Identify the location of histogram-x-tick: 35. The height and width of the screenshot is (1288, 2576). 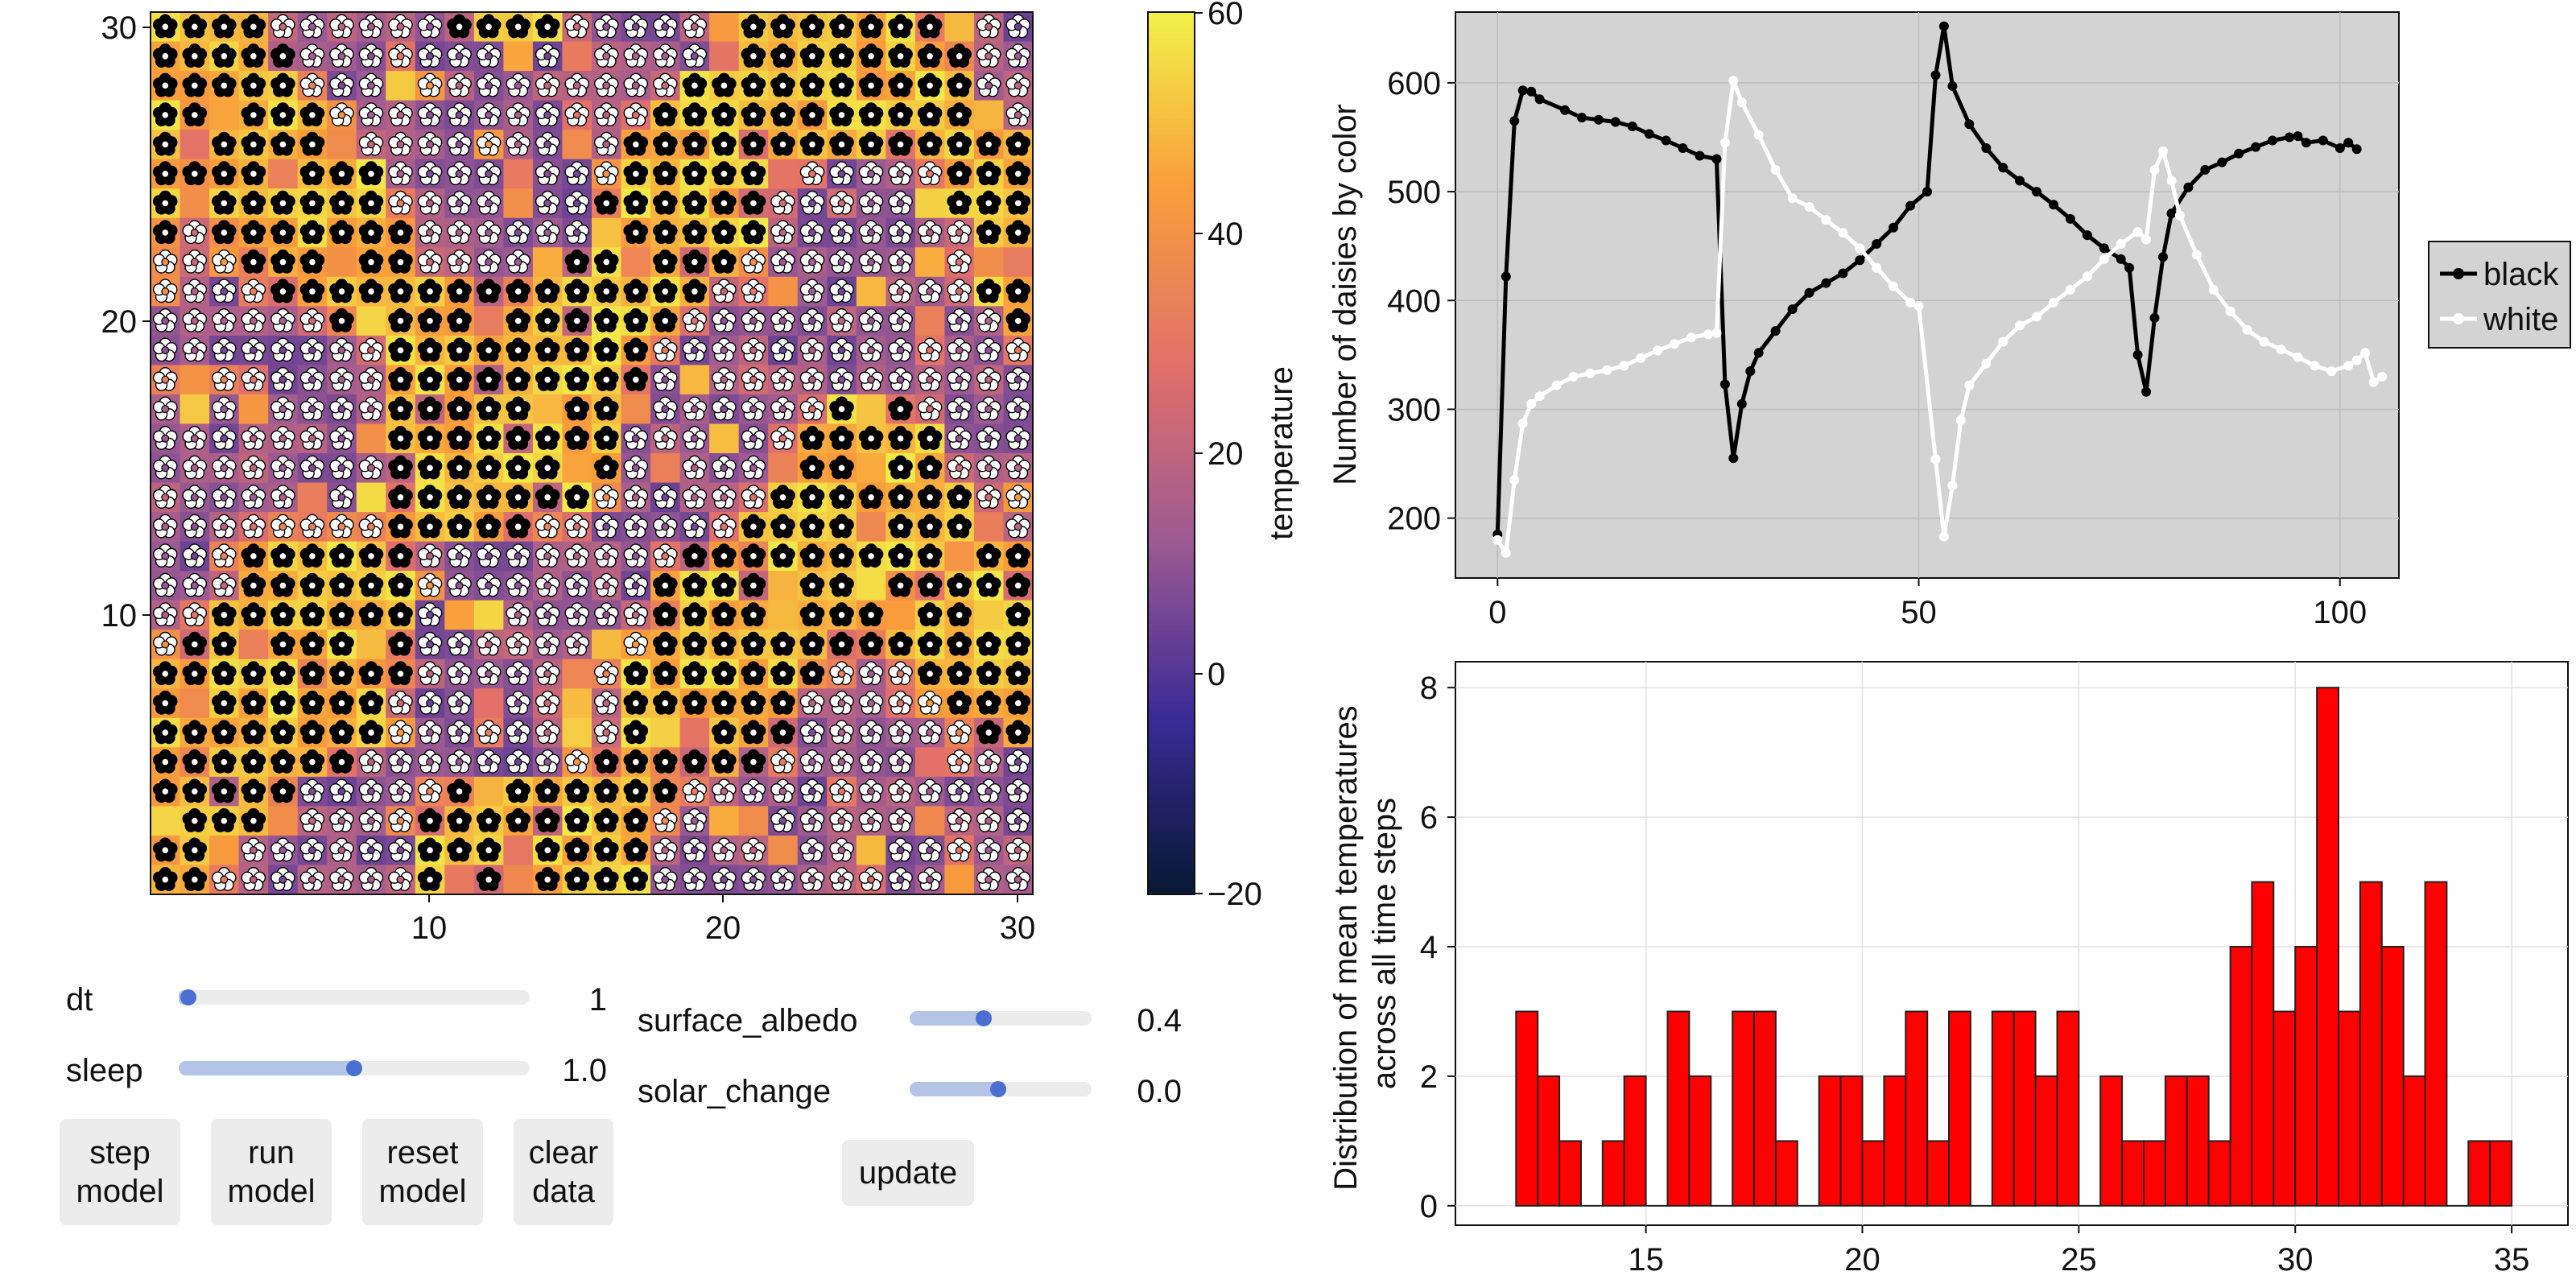
(2512, 1260).